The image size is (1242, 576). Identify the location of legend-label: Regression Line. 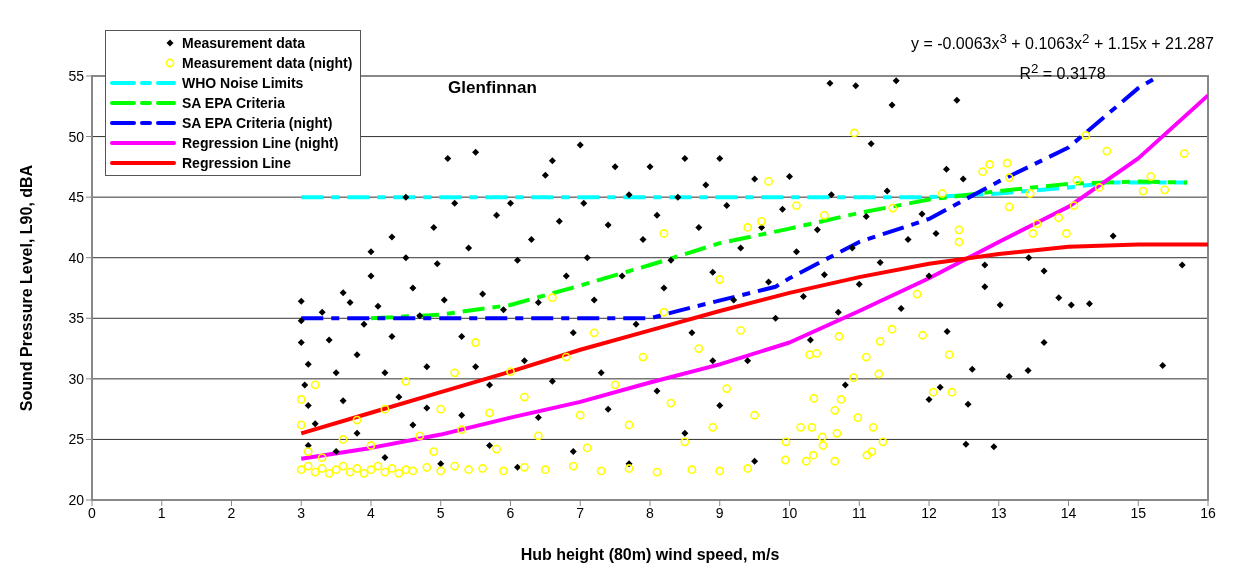
(236, 163).